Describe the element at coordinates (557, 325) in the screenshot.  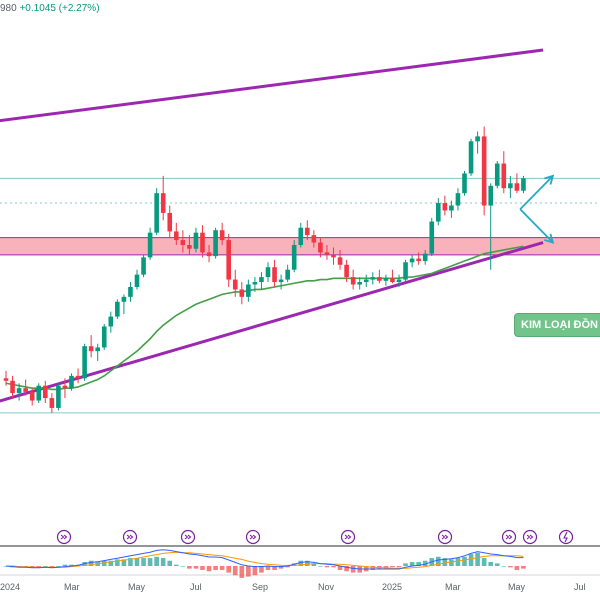
I see `annotation-label: KIM LOẠI ĐỒN` at that location.